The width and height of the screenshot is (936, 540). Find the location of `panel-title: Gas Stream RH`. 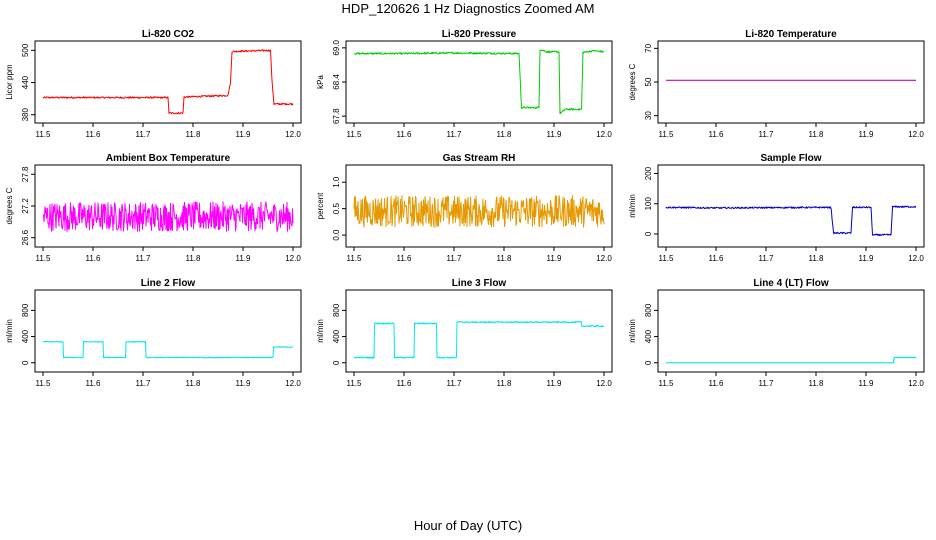

panel-title: Gas Stream RH is located at coordinates (479, 158).